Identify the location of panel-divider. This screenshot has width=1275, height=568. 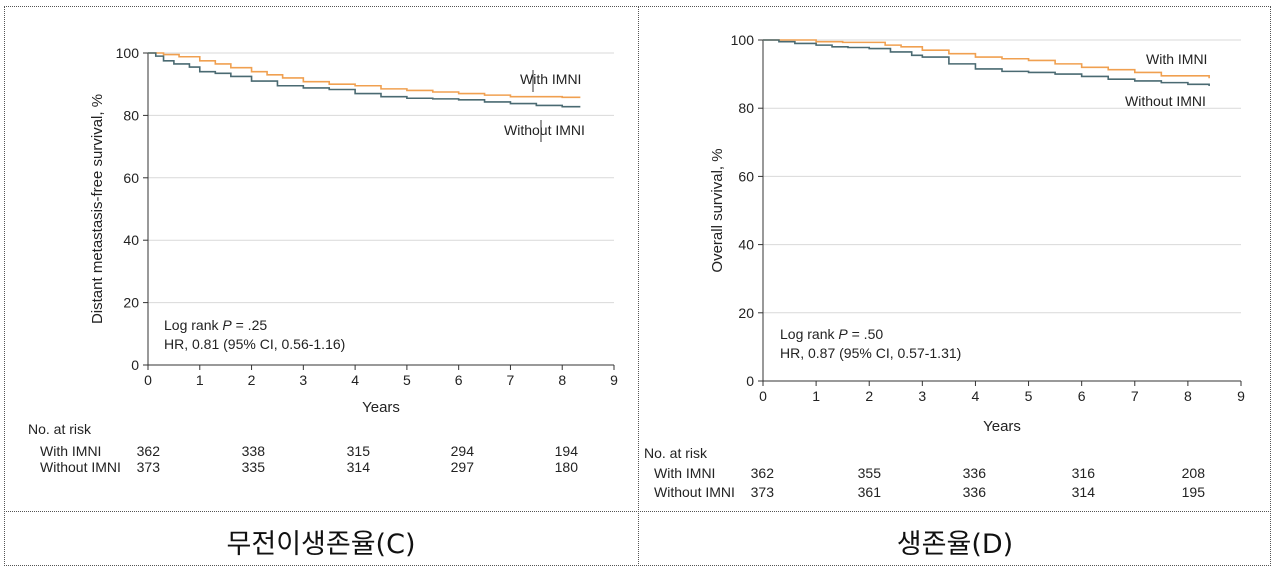
(638, 286).